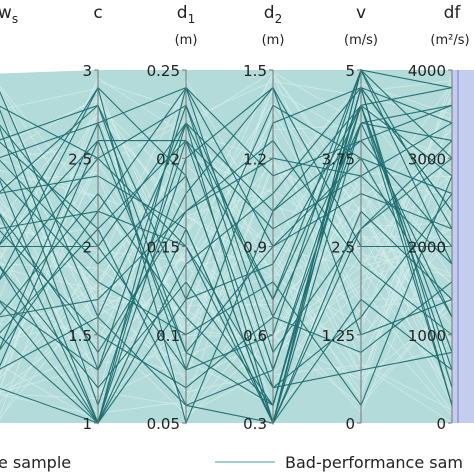 The height and width of the screenshot is (474, 474). What do you see at coordinates (163, 424) in the screenshot?
I see `tick-label: 0.05` at bounding box center [163, 424].